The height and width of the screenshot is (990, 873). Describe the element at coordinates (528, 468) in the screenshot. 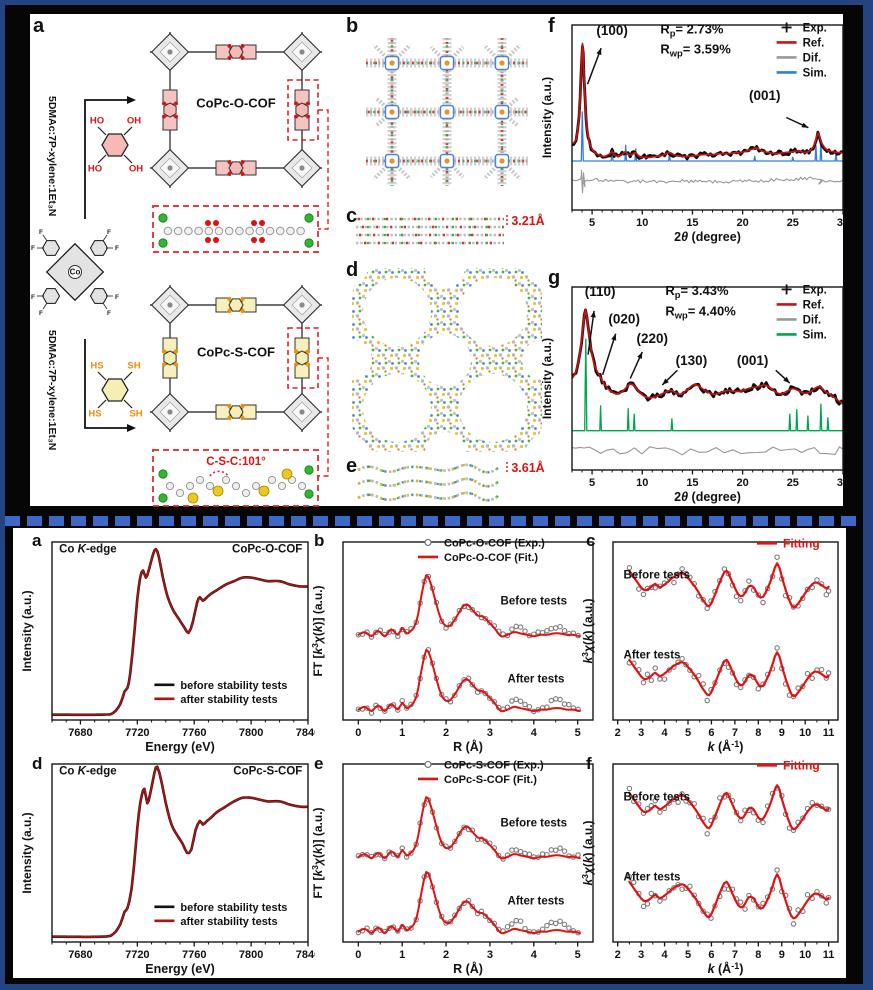

I see `interlayer-distance-s: 3.61Å` at that location.